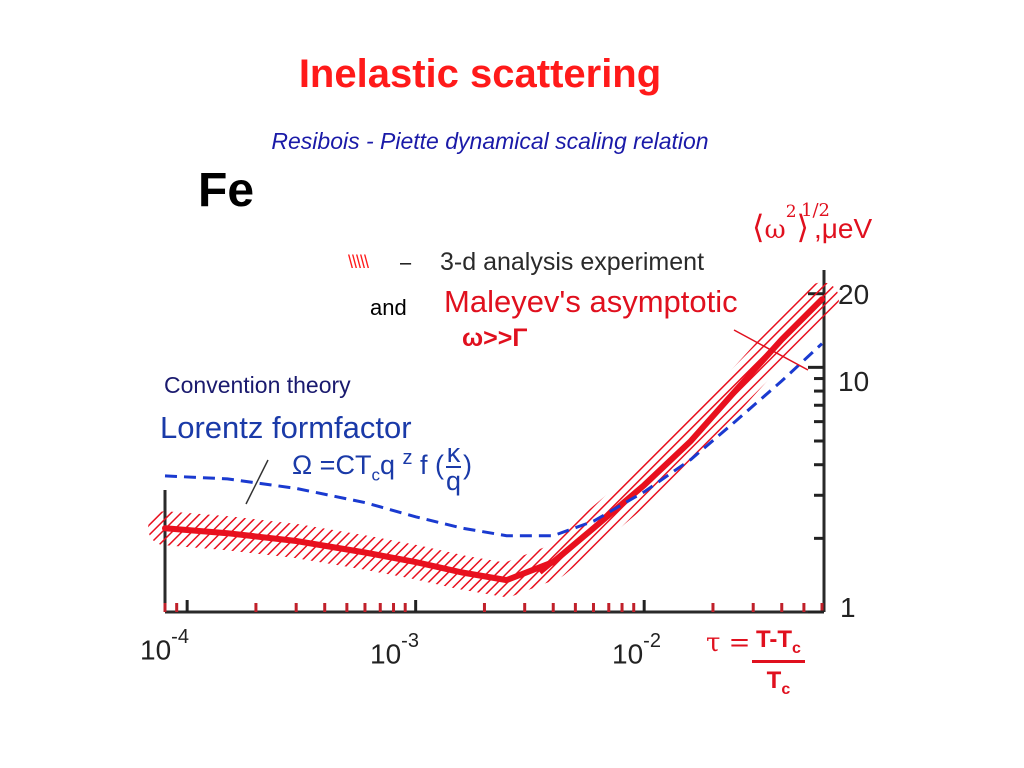 This screenshot has height=768, width=1024. I want to click on lorentz-formula: Ω =CTcq z f (κ q), so click(382, 467).